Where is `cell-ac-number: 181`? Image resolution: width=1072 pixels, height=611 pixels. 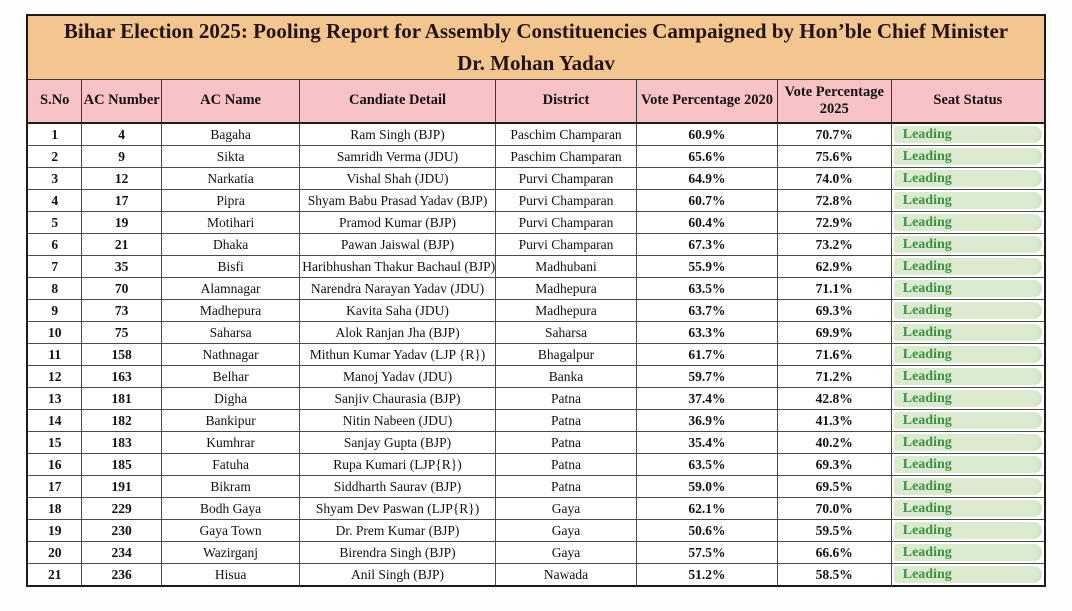
cell-ac-number: 181 is located at coordinates (121, 398).